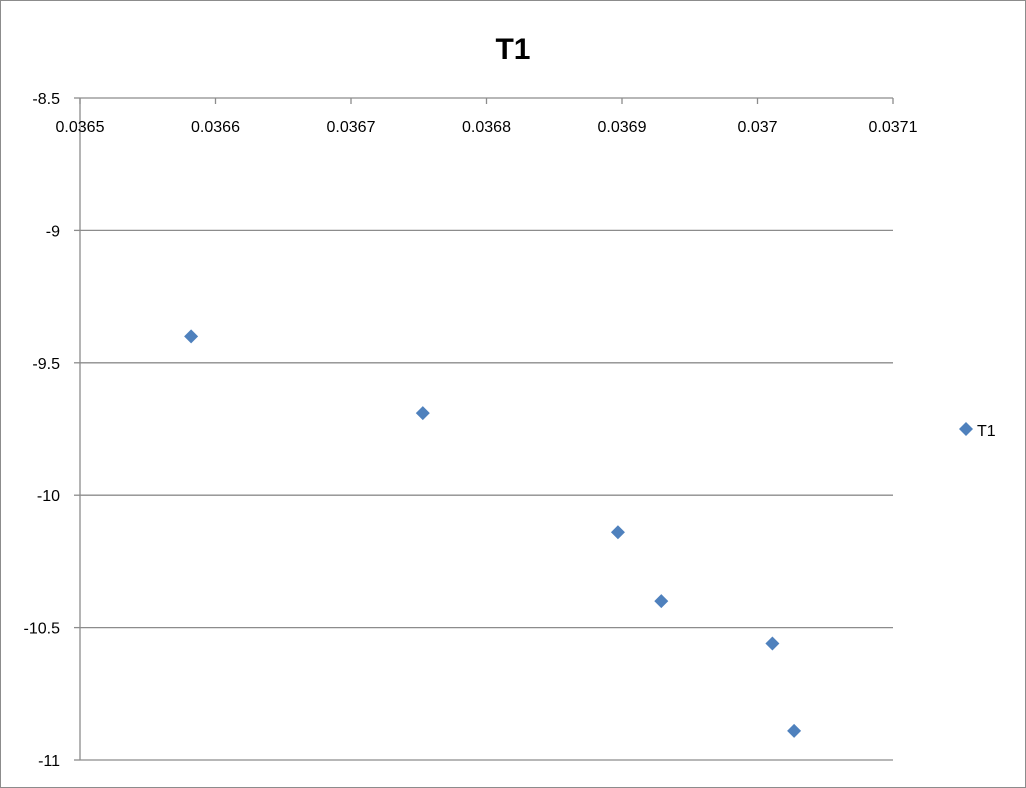  Describe the element at coordinates (893, 127) in the screenshot. I see `x-tick-label: 0.0371` at that location.